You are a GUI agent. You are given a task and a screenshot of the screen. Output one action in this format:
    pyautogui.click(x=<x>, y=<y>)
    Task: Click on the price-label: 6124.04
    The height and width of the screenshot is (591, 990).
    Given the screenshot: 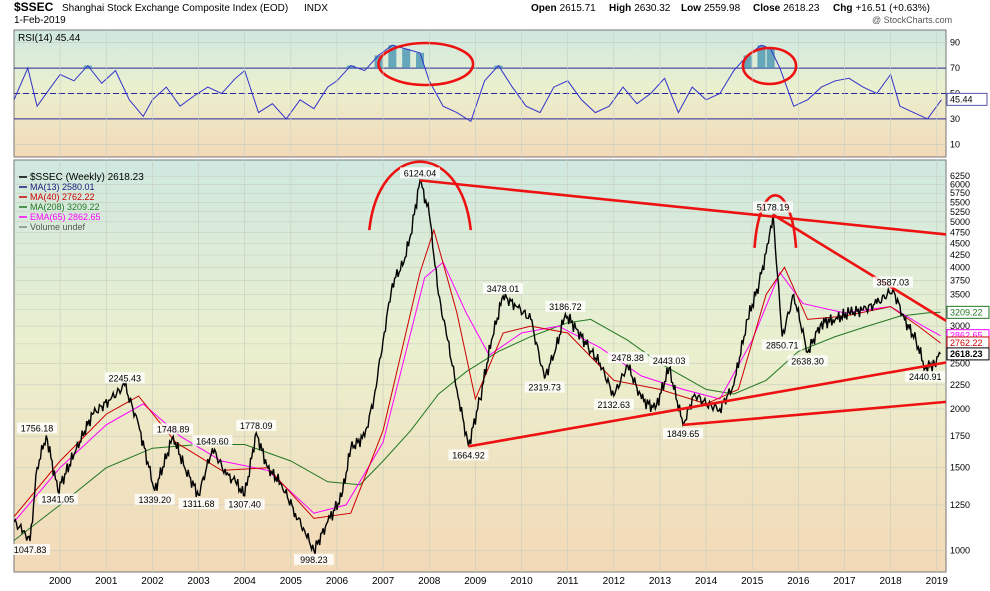 What is the action you would take?
    pyautogui.click(x=420, y=173)
    